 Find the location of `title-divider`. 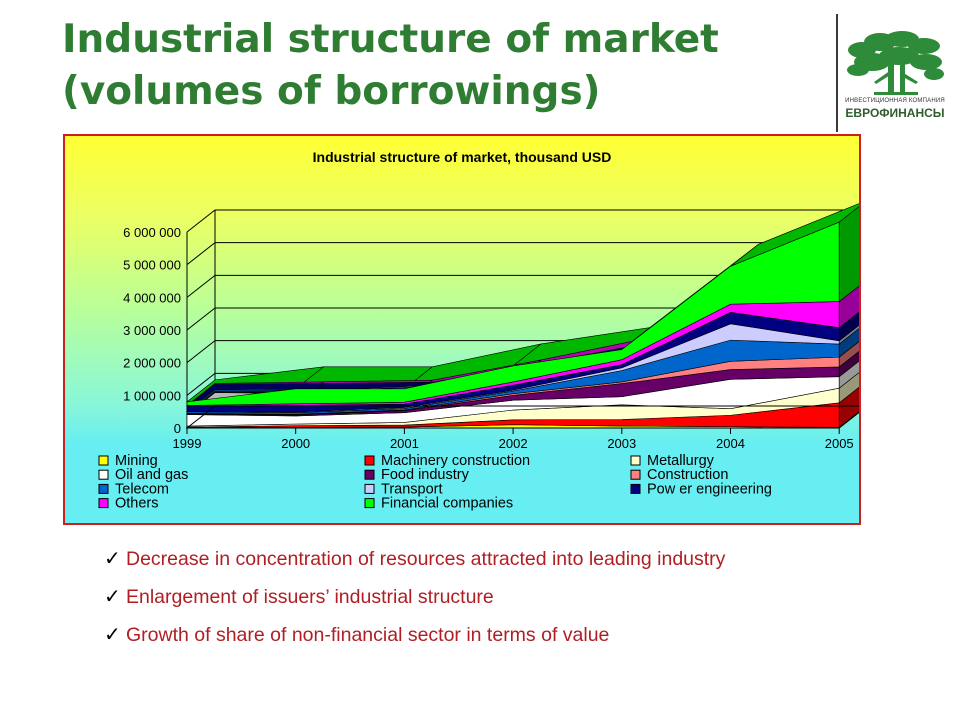

title-divider is located at coordinates (837, 73).